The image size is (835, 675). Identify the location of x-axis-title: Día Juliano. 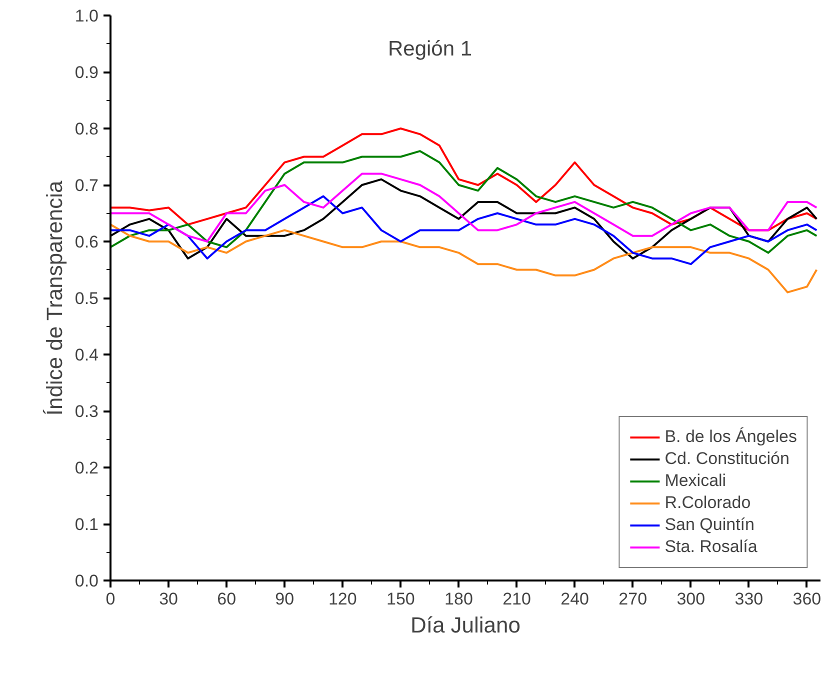
(465, 625).